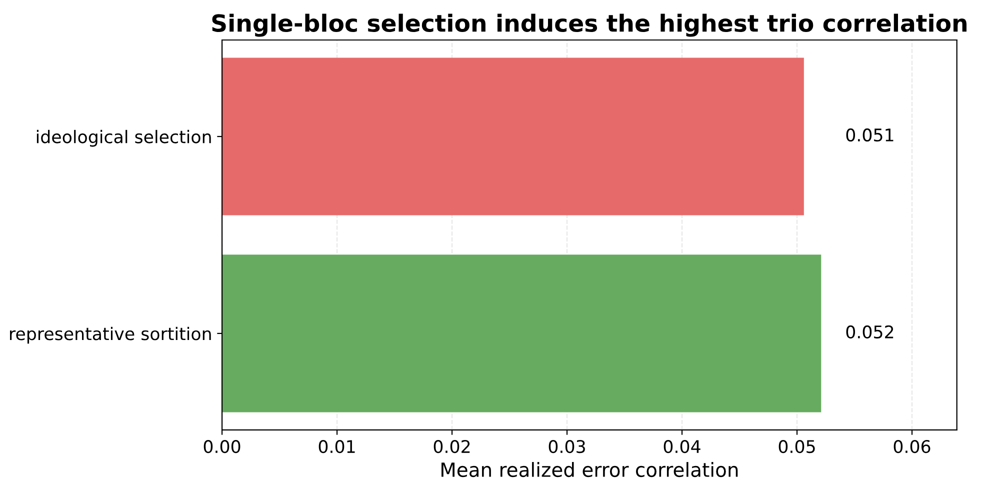 Image resolution: width=989 pixels, height=482 pixels. What do you see at coordinates (682, 447) in the screenshot?
I see `x-tick-label: 0.04` at bounding box center [682, 447].